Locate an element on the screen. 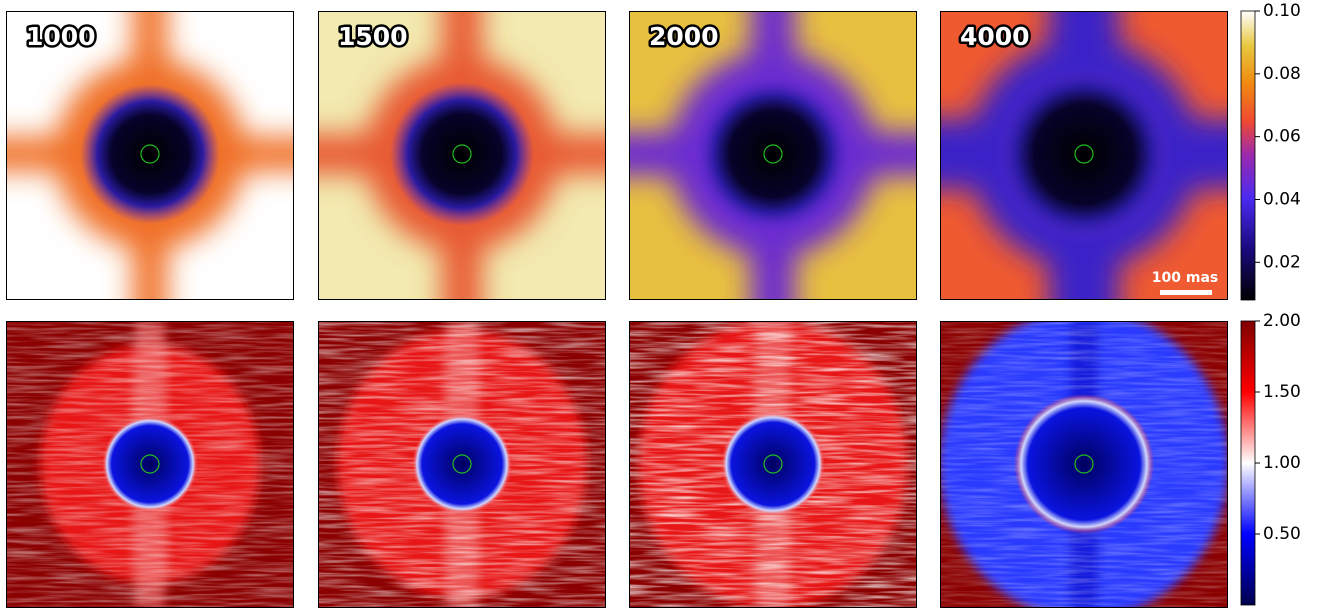 This screenshot has width=1319, height=608. colorbar-tick-label: 1.50 is located at coordinates (1282, 392).